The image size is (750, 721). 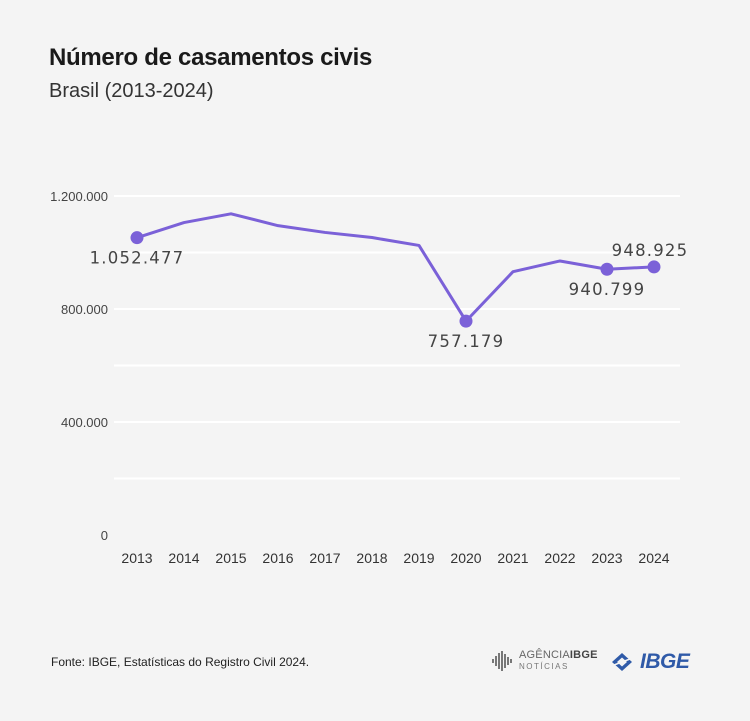 I want to click on y-tick-label: 400.000, so click(x=84, y=422).